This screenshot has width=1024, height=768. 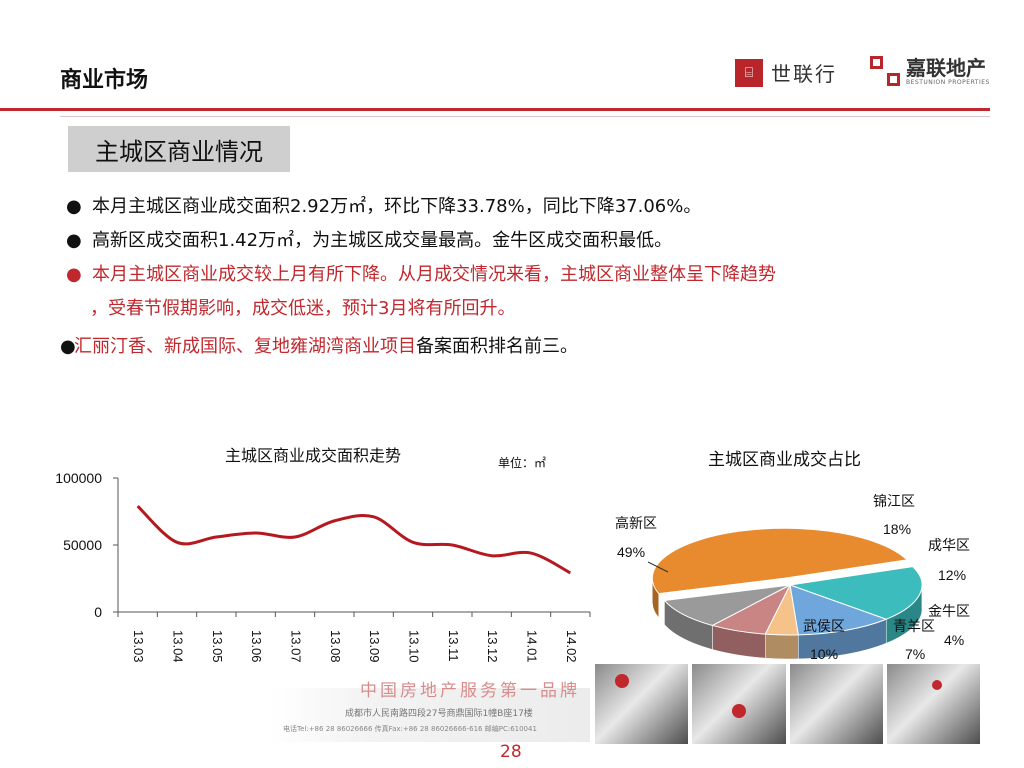 What do you see at coordinates (354, 540) in the screenshot?
I see `series-line` at bounding box center [354, 540].